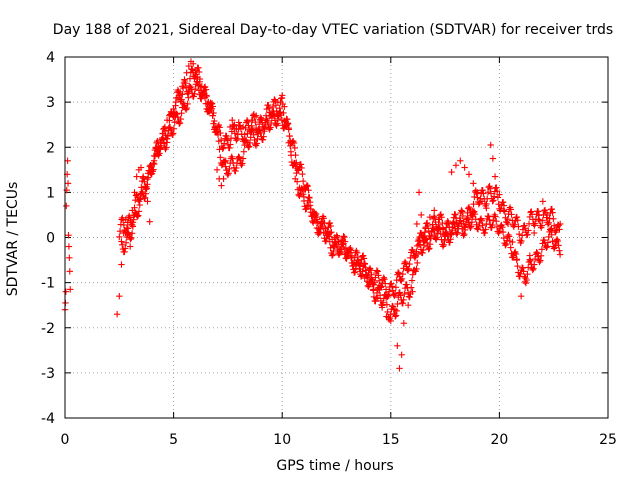  I want to click on x-axis-label: GPS time / hours, so click(334, 466).